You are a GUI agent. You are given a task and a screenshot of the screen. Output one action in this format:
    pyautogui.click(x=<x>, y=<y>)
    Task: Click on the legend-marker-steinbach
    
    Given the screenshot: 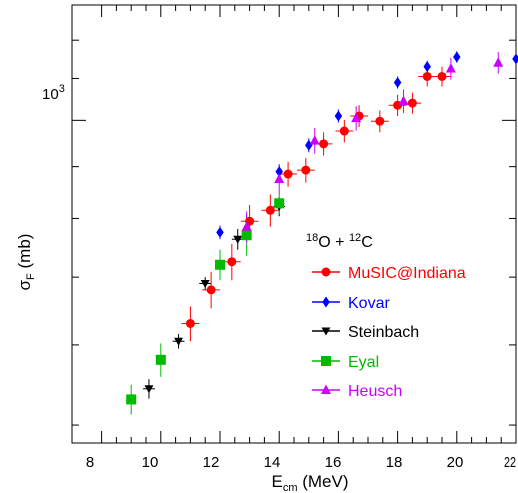 What is the action you would take?
    pyautogui.click(x=326, y=331)
    